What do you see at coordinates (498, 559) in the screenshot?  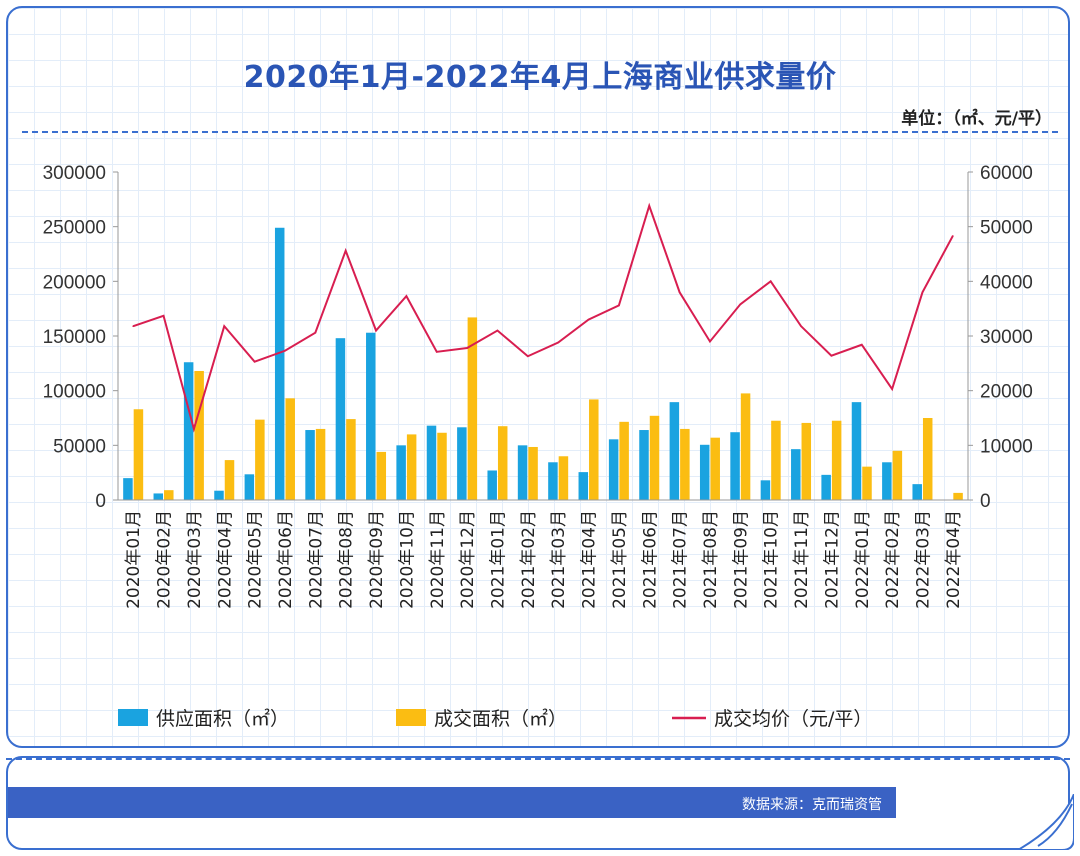 I see `x-tick-label: 2021年01月` at bounding box center [498, 559].